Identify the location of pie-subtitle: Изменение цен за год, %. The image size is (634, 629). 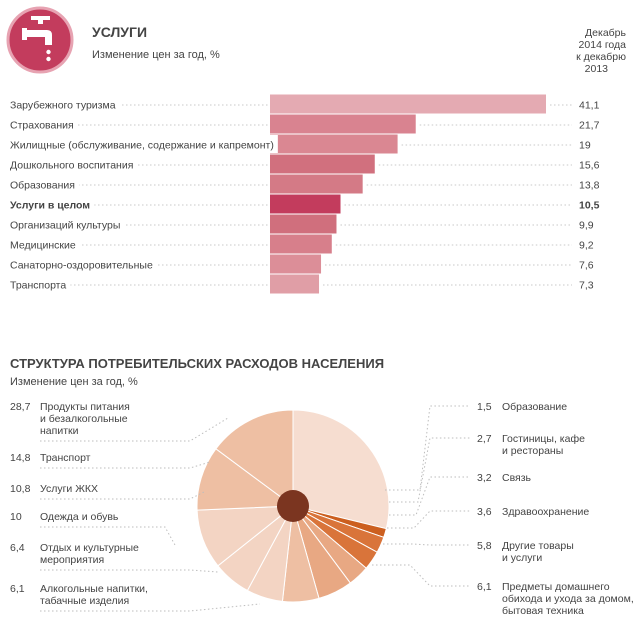
(74, 382).